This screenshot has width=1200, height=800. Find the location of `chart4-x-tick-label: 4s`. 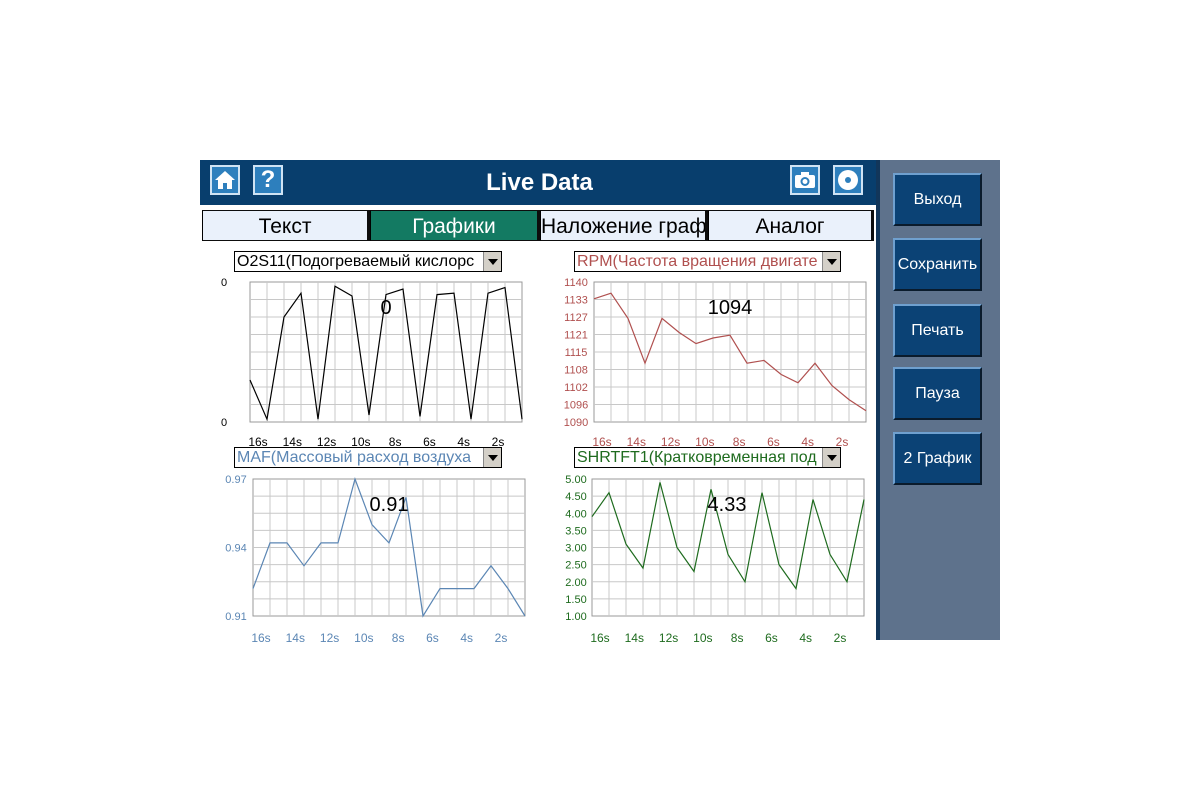

chart4-x-tick-label: 4s is located at coordinates (805, 638).